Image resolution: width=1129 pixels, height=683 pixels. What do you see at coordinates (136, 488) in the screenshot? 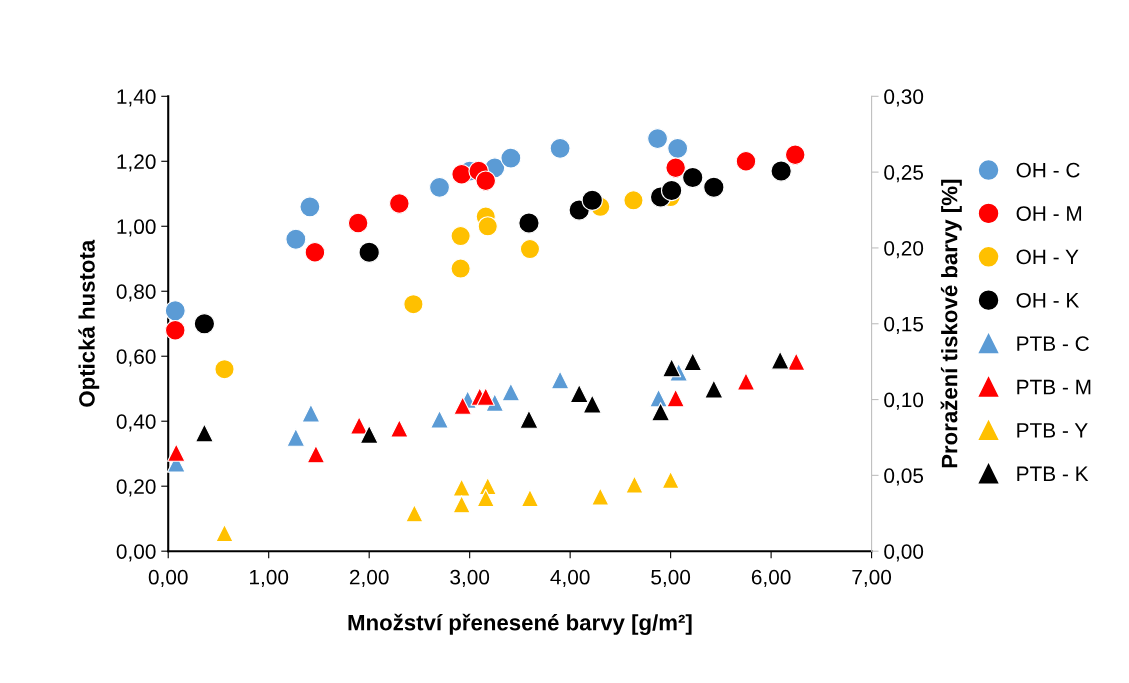
I see `y-tick-label: 0,20` at bounding box center [136, 488].